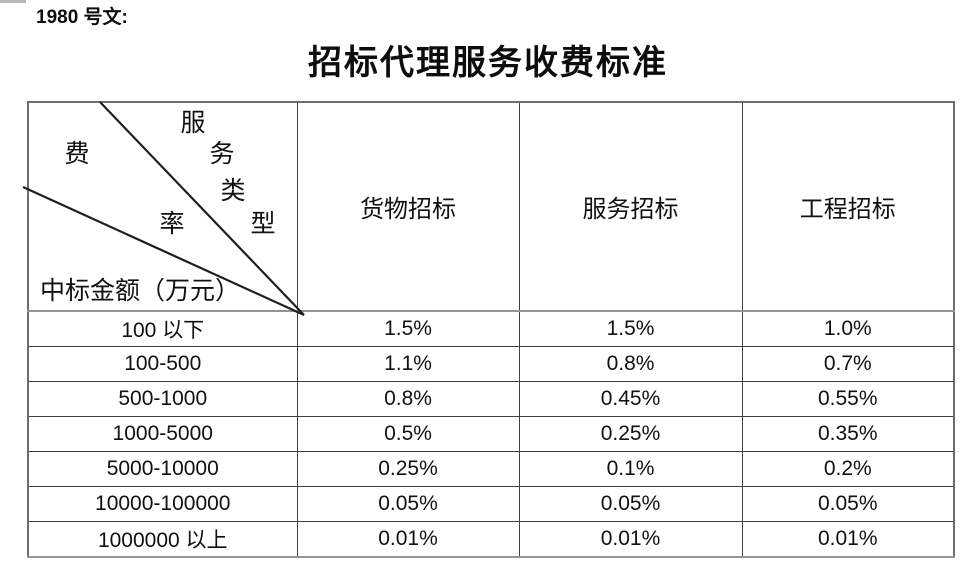 The width and height of the screenshot is (976, 581). Describe the element at coordinates (848, 206) in the screenshot. I see `column-header-engineering: 工程招标` at that location.